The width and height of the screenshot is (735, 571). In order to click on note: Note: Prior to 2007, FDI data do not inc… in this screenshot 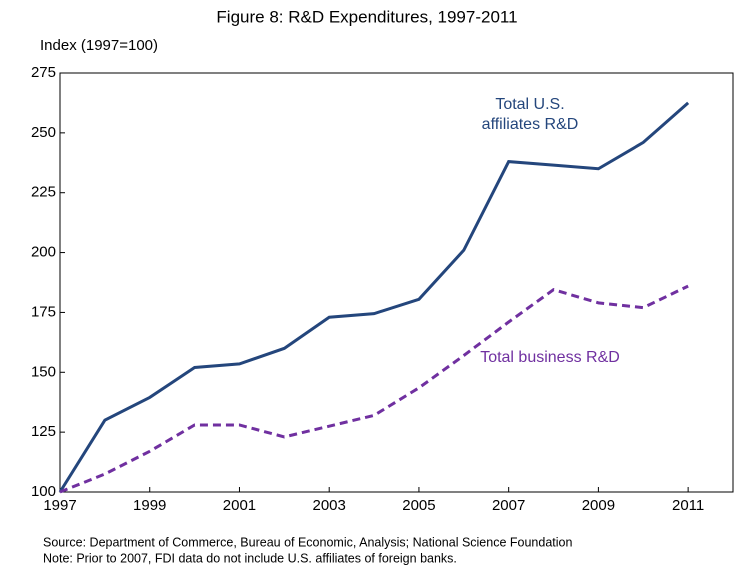, I will do `click(250, 558)`.